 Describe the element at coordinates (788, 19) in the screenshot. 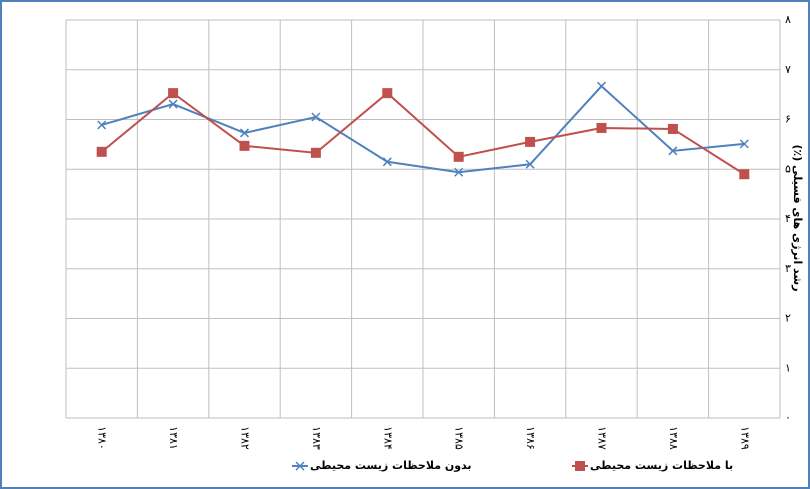

I see `y-tick-label: ۸` at that location.